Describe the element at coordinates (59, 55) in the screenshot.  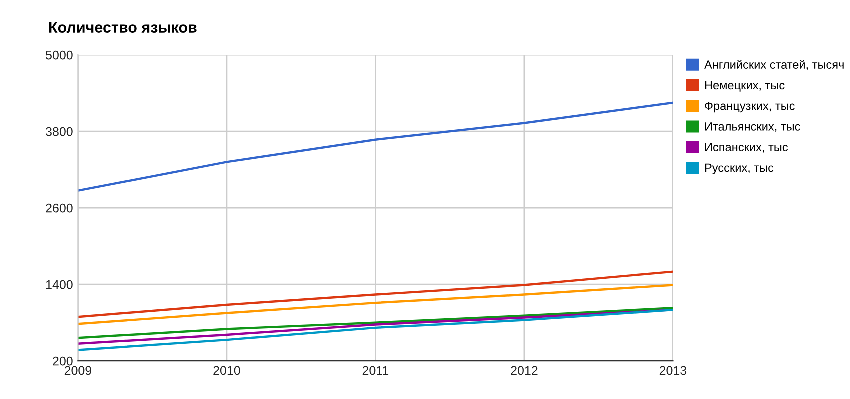
I see `y-tick-label: 5000` at that location.